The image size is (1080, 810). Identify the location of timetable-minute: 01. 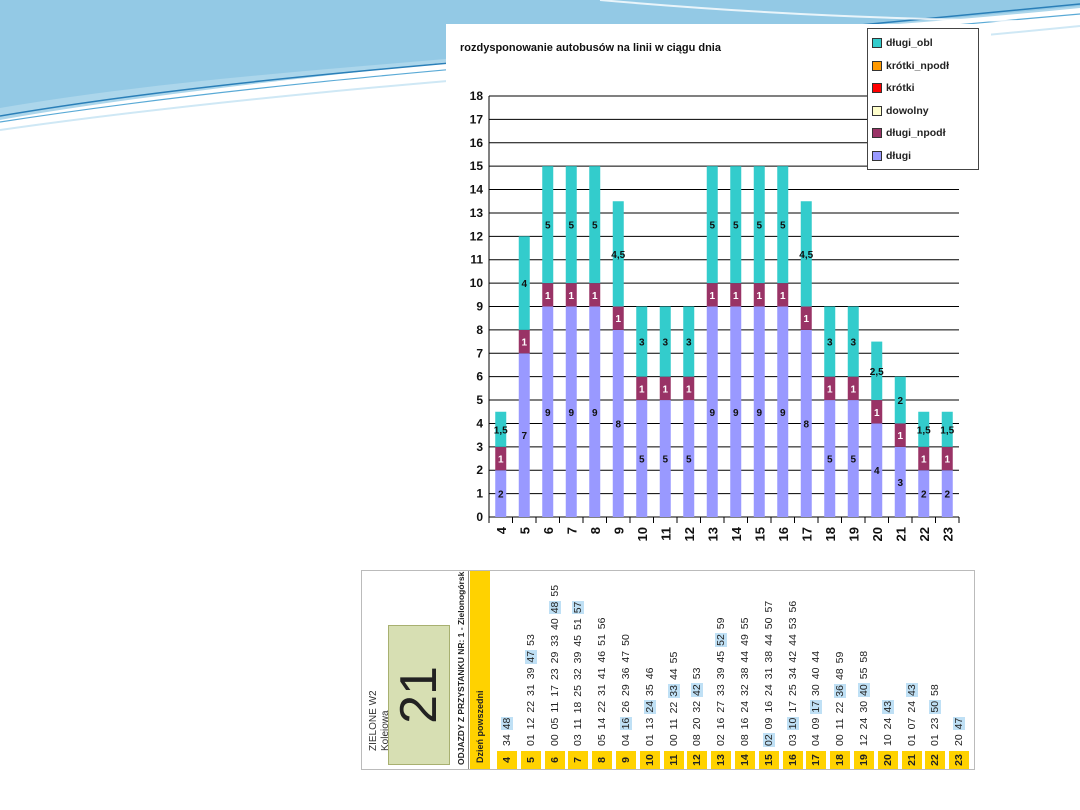
(935, 740).